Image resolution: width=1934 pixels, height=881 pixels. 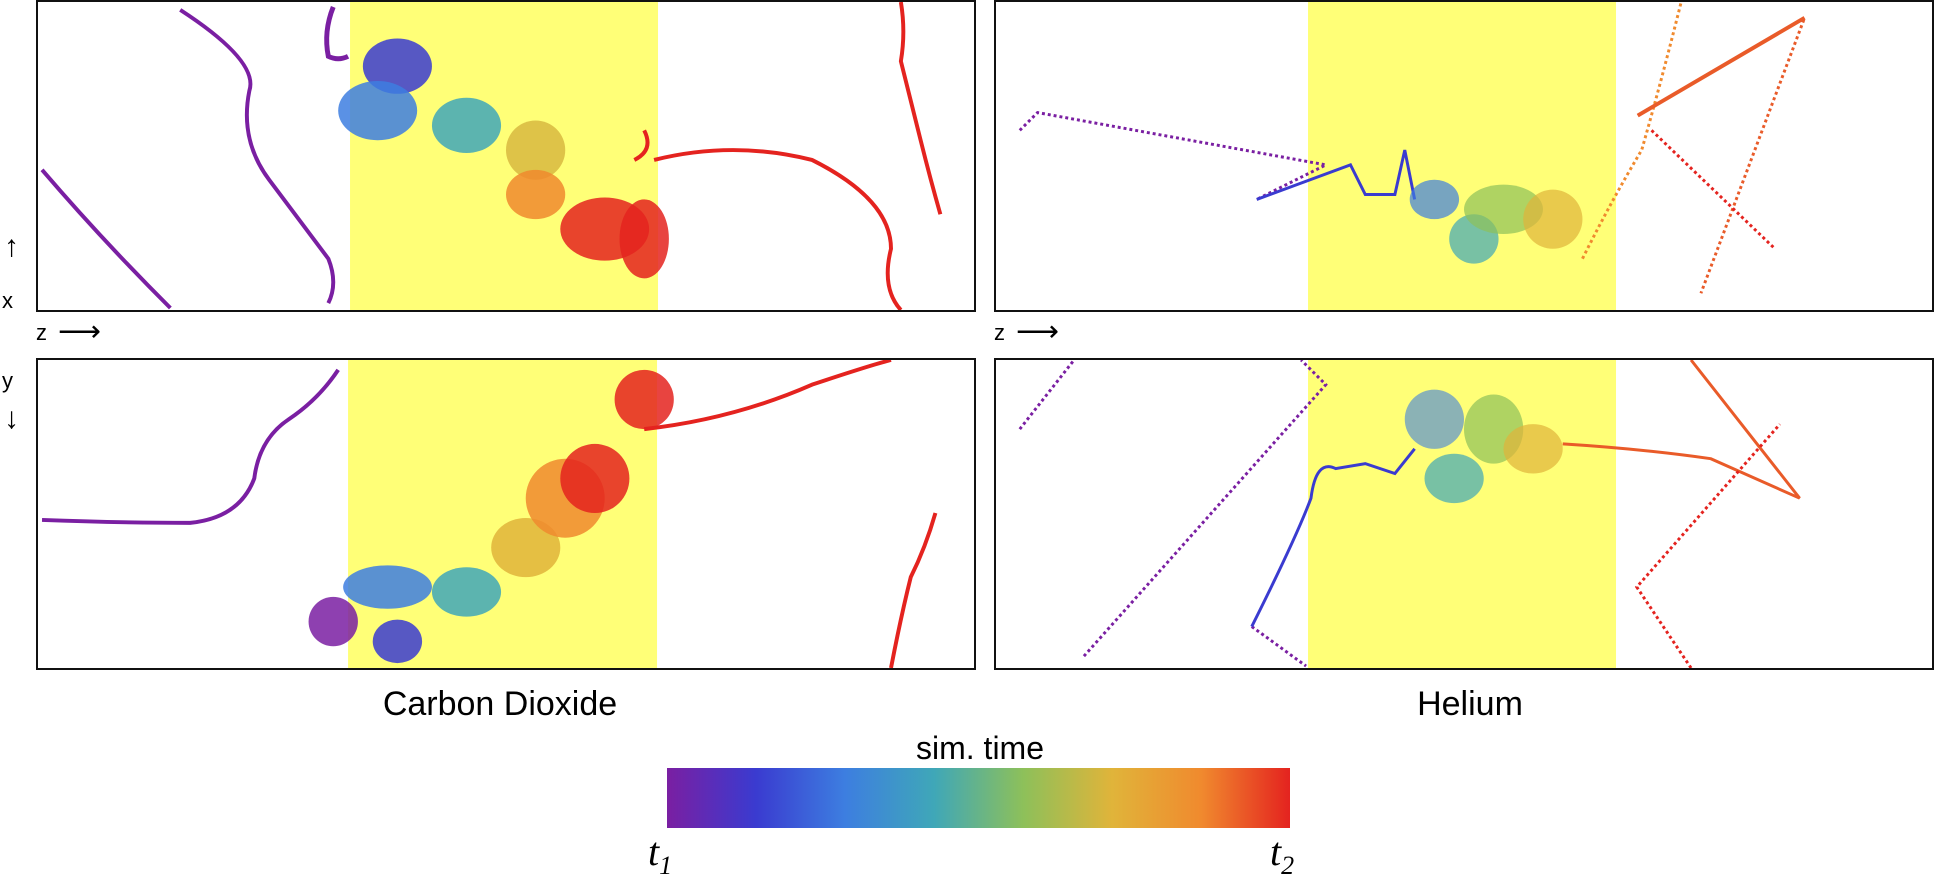 What do you see at coordinates (1470, 704) in the screenshot?
I see `caption-helium: Helium` at bounding box center [1470, 704].